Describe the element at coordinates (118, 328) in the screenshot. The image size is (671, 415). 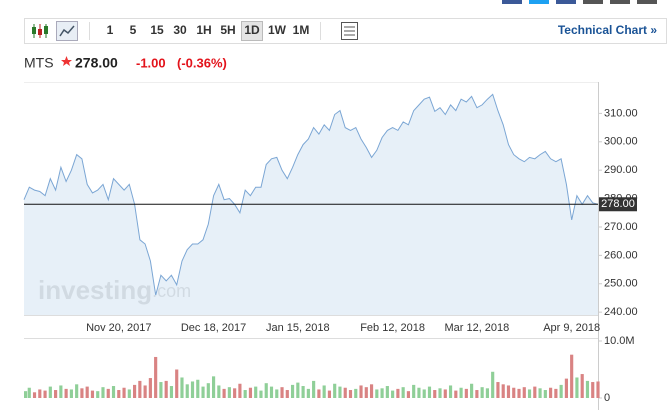
I see `x-tick-label: Nov 20, 2017` at that location.